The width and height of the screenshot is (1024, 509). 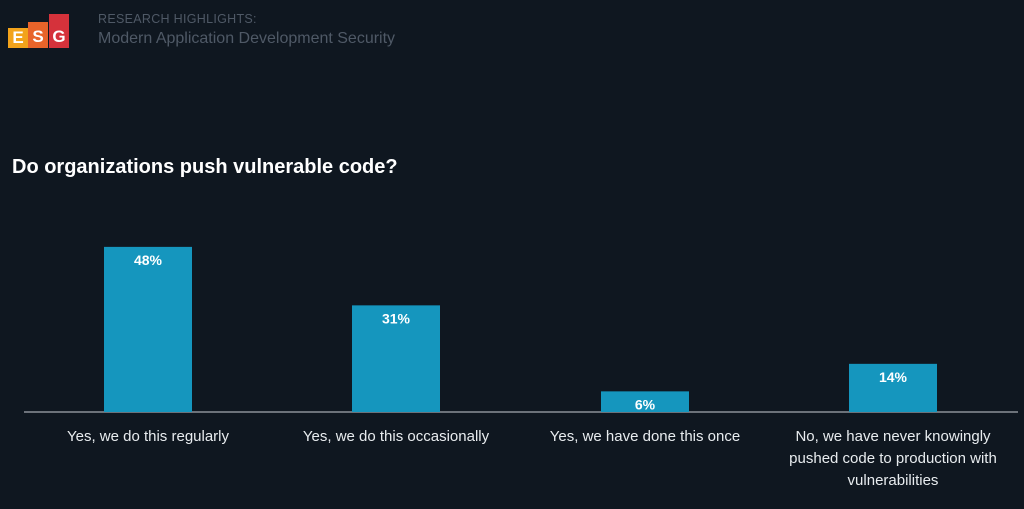 What do you see at coordinates (18, 38) in the screenshot?
I see `logo-letter-e: E` at bounding box center [18, 38].